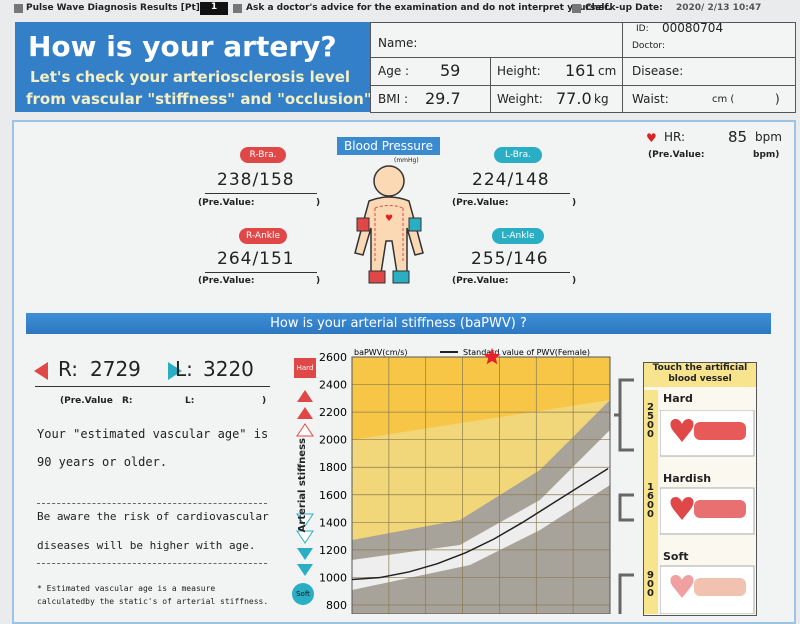 Image resolution: width=800 pixels, height=624 pixels. What do you see at coordinates (723, 99) in the screenshot?
I see `unit: cm (` at bounding box center [723, 99].